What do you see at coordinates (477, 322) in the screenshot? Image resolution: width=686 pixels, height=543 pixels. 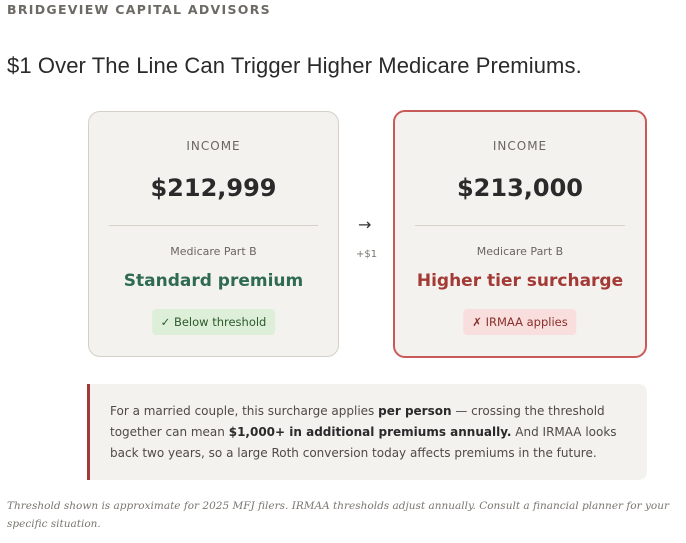 I see `x-mark-icon: ✗` at bounding box center [477, 322].